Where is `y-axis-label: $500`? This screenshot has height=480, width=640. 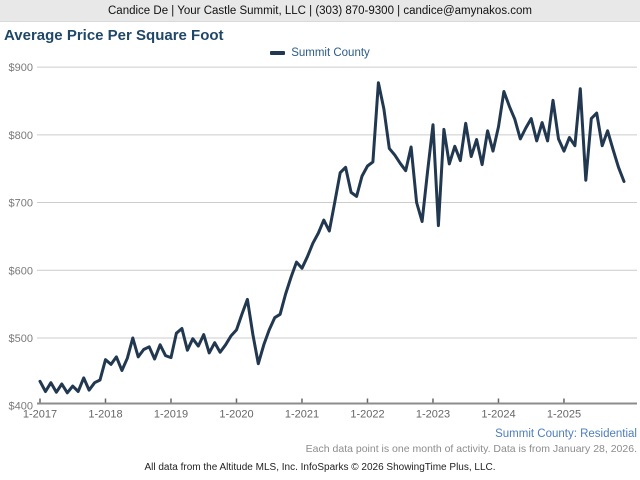 y-axis-label: $500 is located at coordinates (21, 339).